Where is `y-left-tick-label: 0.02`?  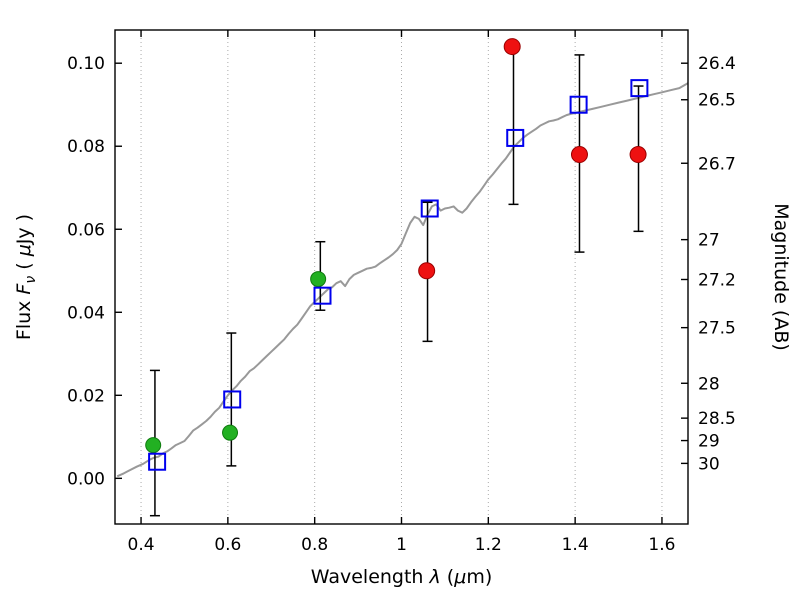
y-left-tick-label: 0.02 is located at coordinates (86, 396).